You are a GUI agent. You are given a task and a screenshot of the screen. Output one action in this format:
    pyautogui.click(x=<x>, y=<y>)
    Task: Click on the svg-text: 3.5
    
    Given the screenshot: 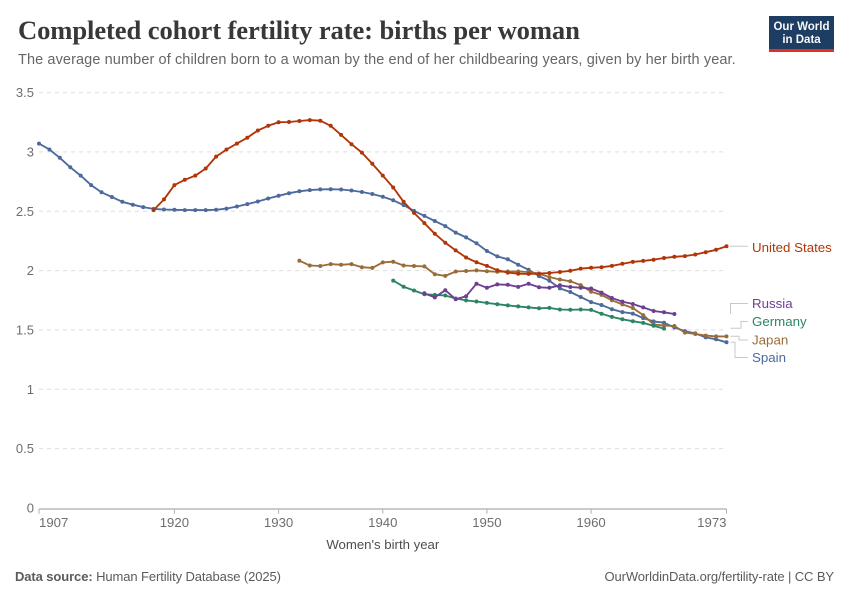 What is the action you would take?
    pyautogui.click(x=25, y=92)
    